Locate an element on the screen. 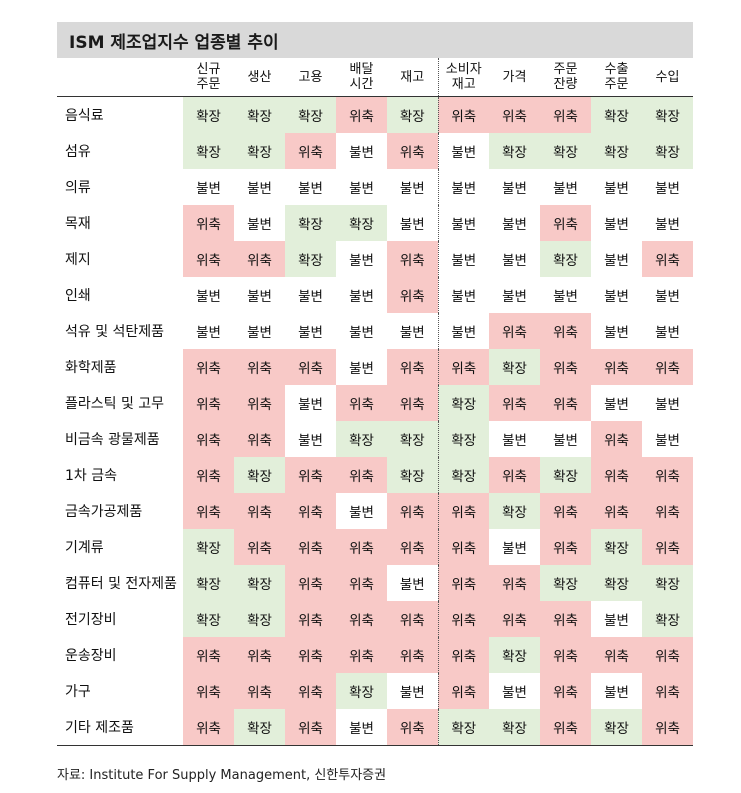  column-header: 수입 is located at coordinates (667, 77).